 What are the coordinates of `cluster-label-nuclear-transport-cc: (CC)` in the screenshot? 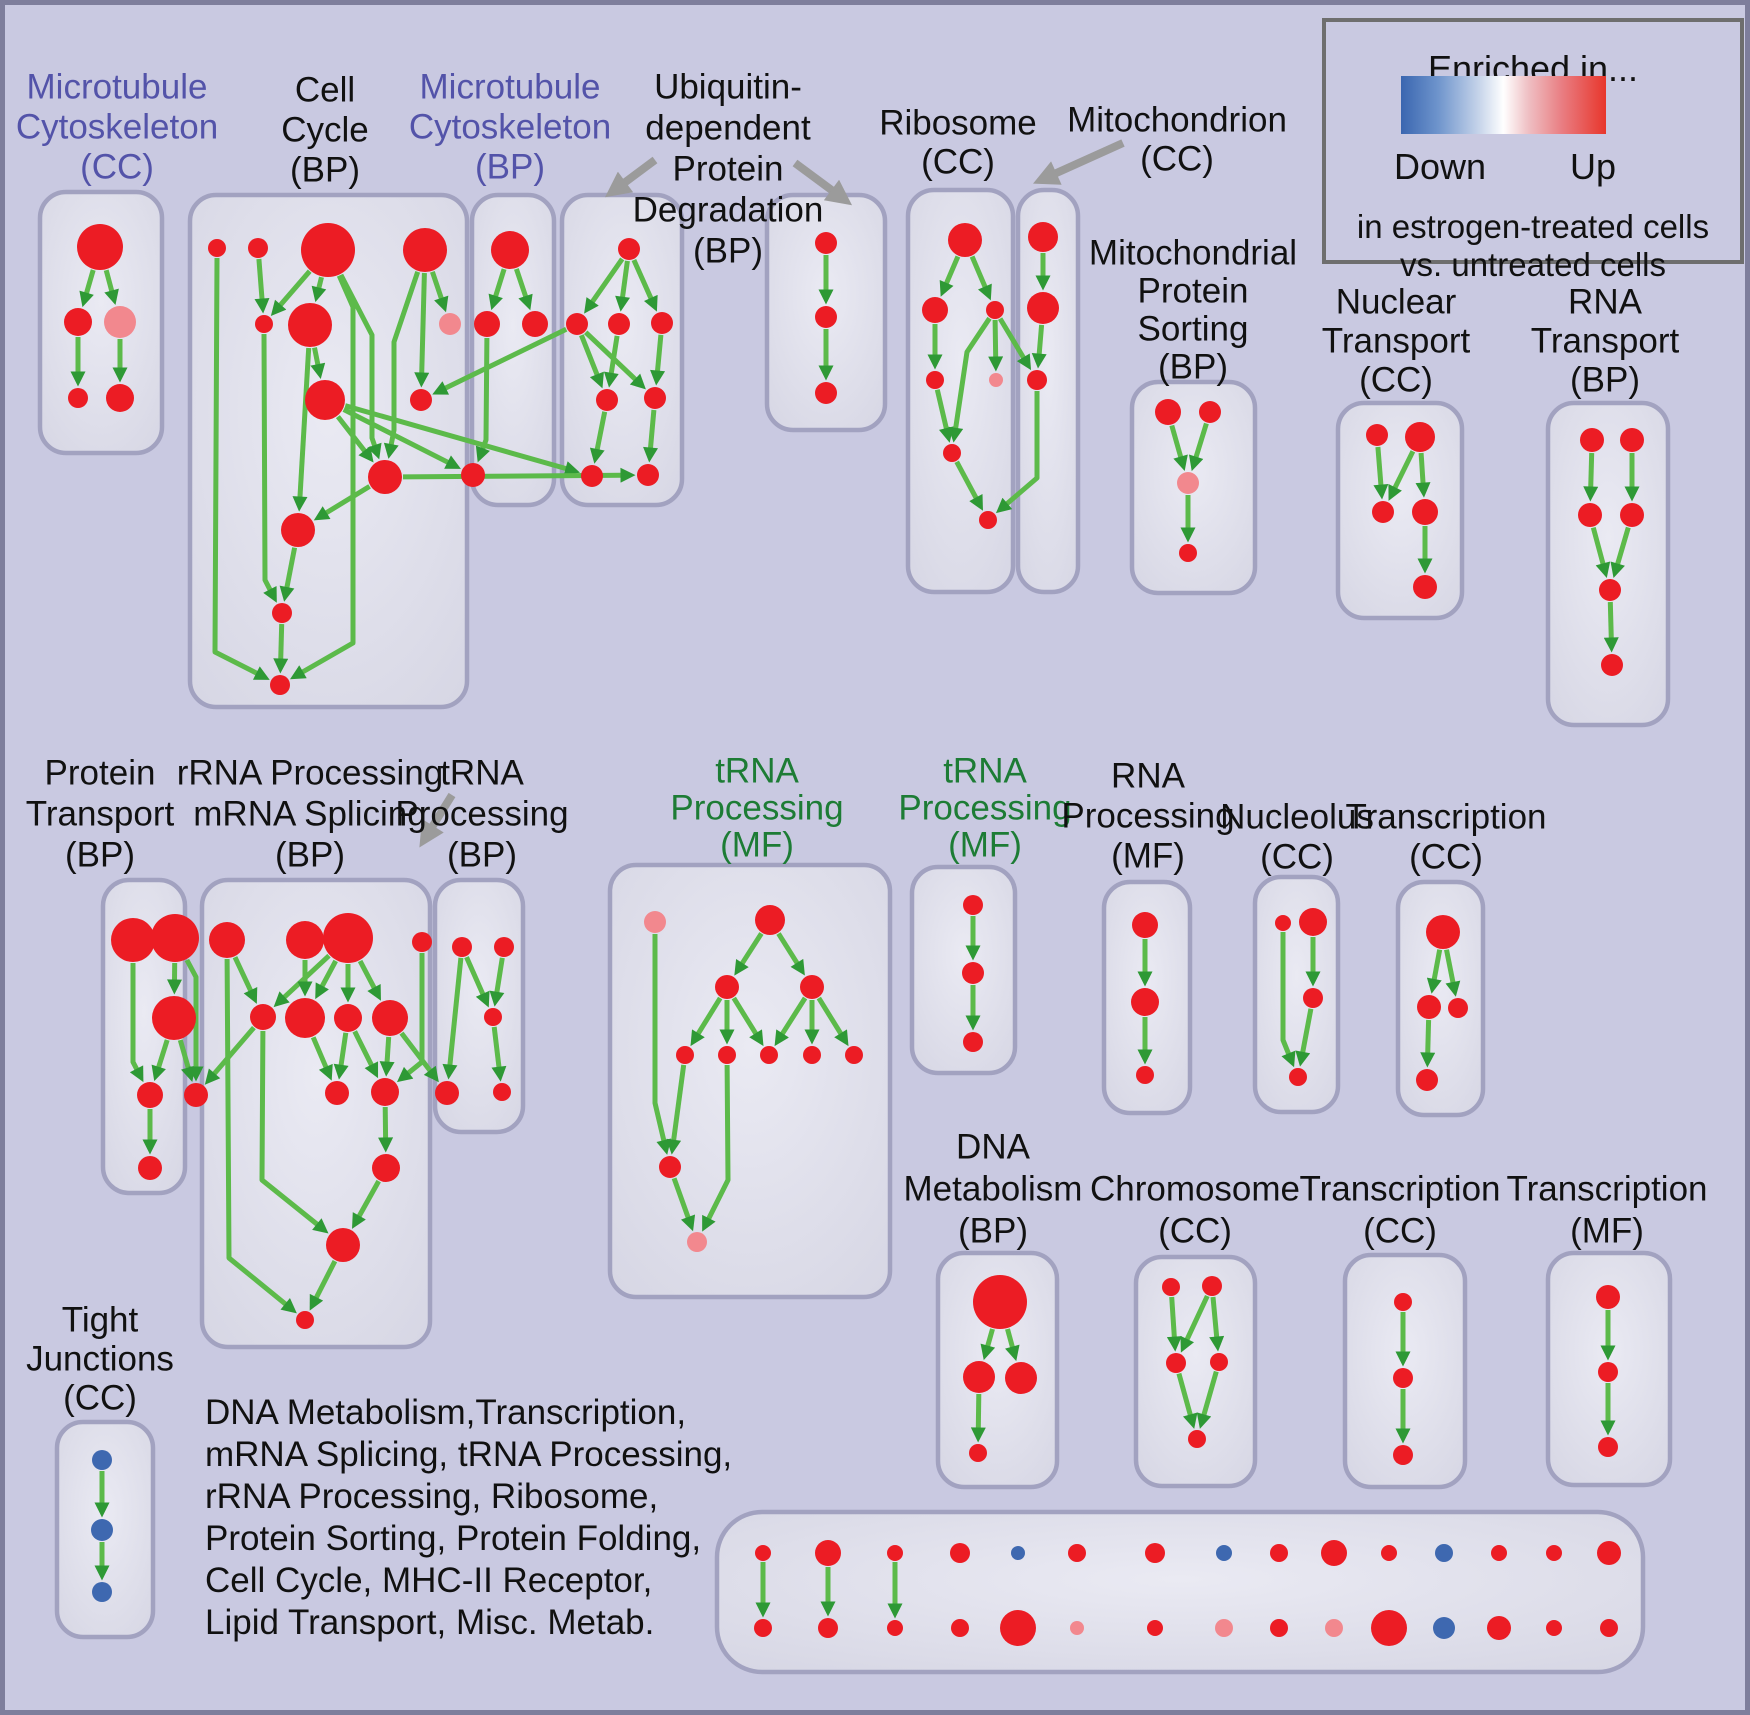 It's located at (1396, 380).